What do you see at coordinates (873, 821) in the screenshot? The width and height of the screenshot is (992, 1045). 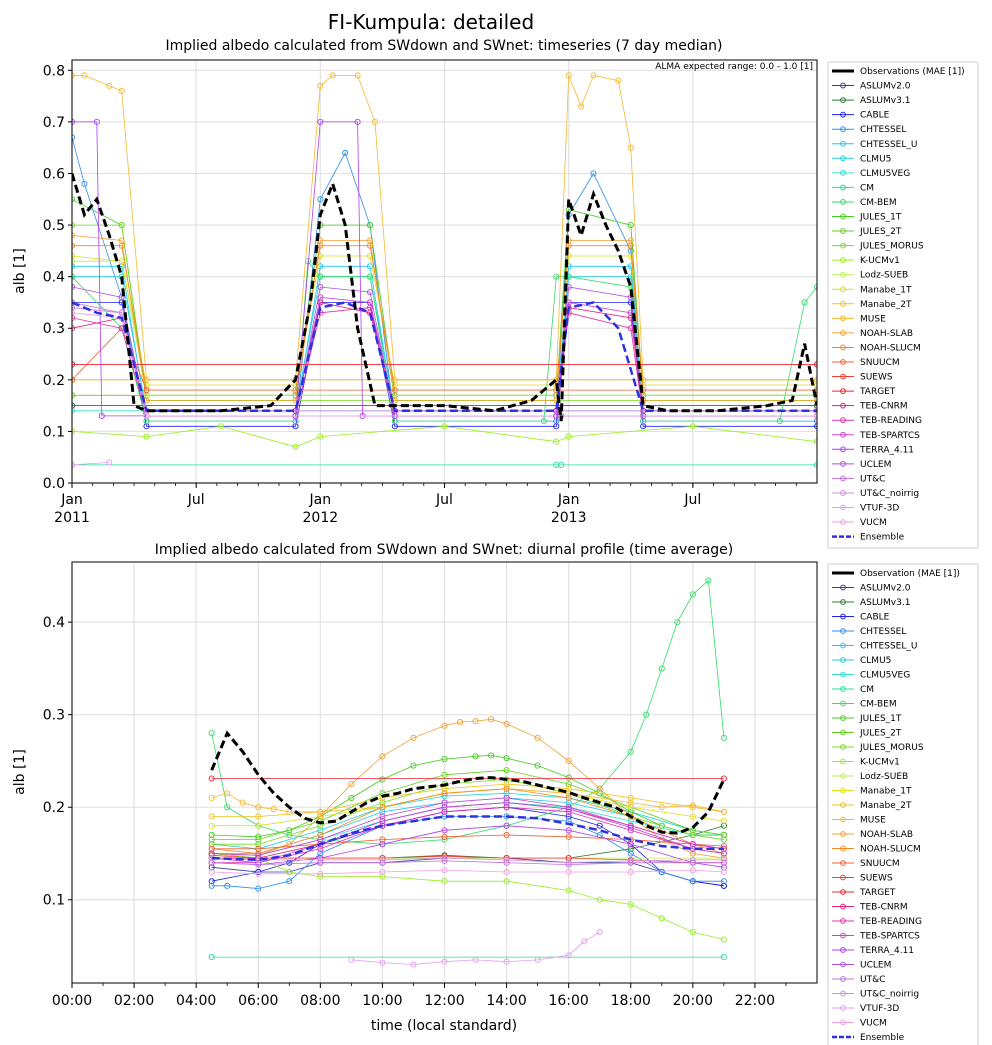 I see `legend-label: MUSE` at bounding box center [873, 821].